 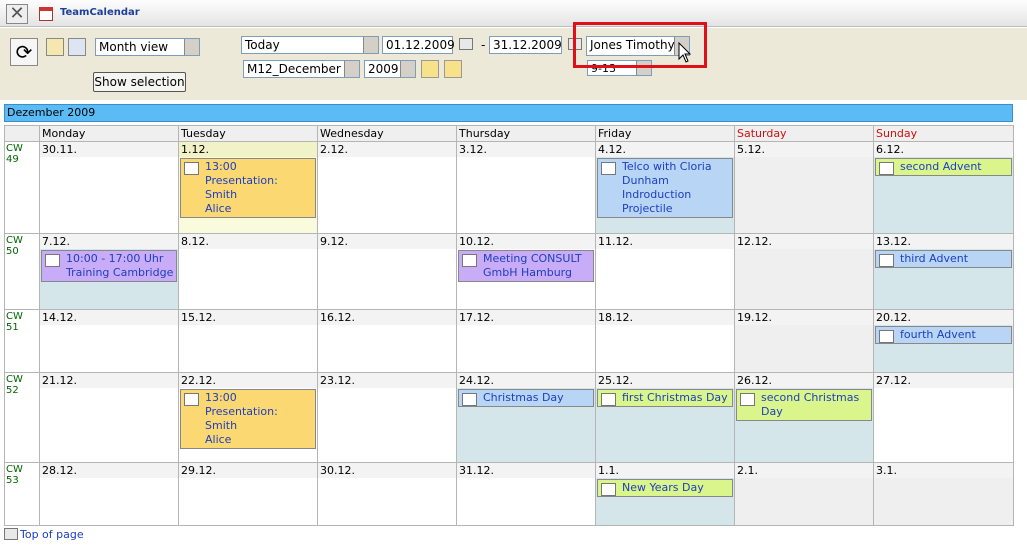 What do you see at coordinates (804, 470) in the screenshot?
I see `day-date: 2.1.` at bounding box center [804, 470].